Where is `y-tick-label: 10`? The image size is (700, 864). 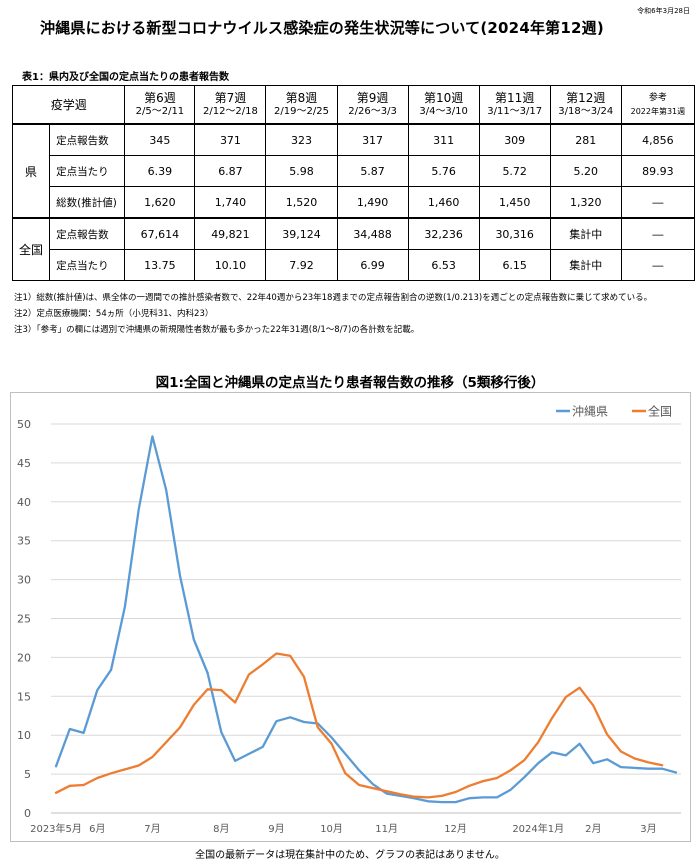
y-tick-label: 10 is located at coordinates (24, 735).